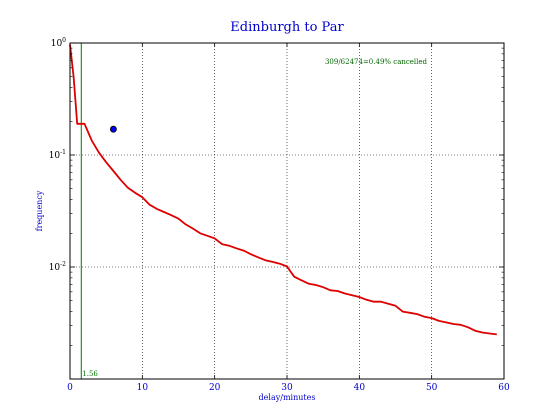 This screenshot has width=560, height=420. Describe the element at coordinates (58, 43) in the screenshot. I see `y-tick-label: 10⁰` at that location.